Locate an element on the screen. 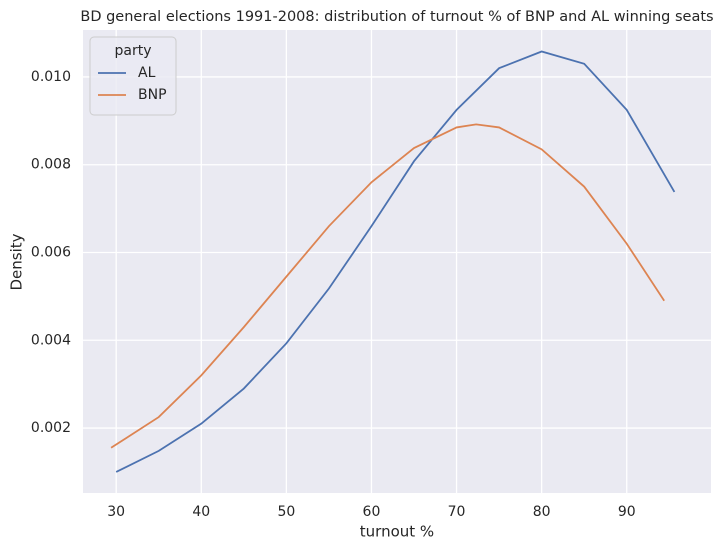 The width and height of the screenshot is (722, 550). x-tick-label: 90 is located at coordinates (627, 512).